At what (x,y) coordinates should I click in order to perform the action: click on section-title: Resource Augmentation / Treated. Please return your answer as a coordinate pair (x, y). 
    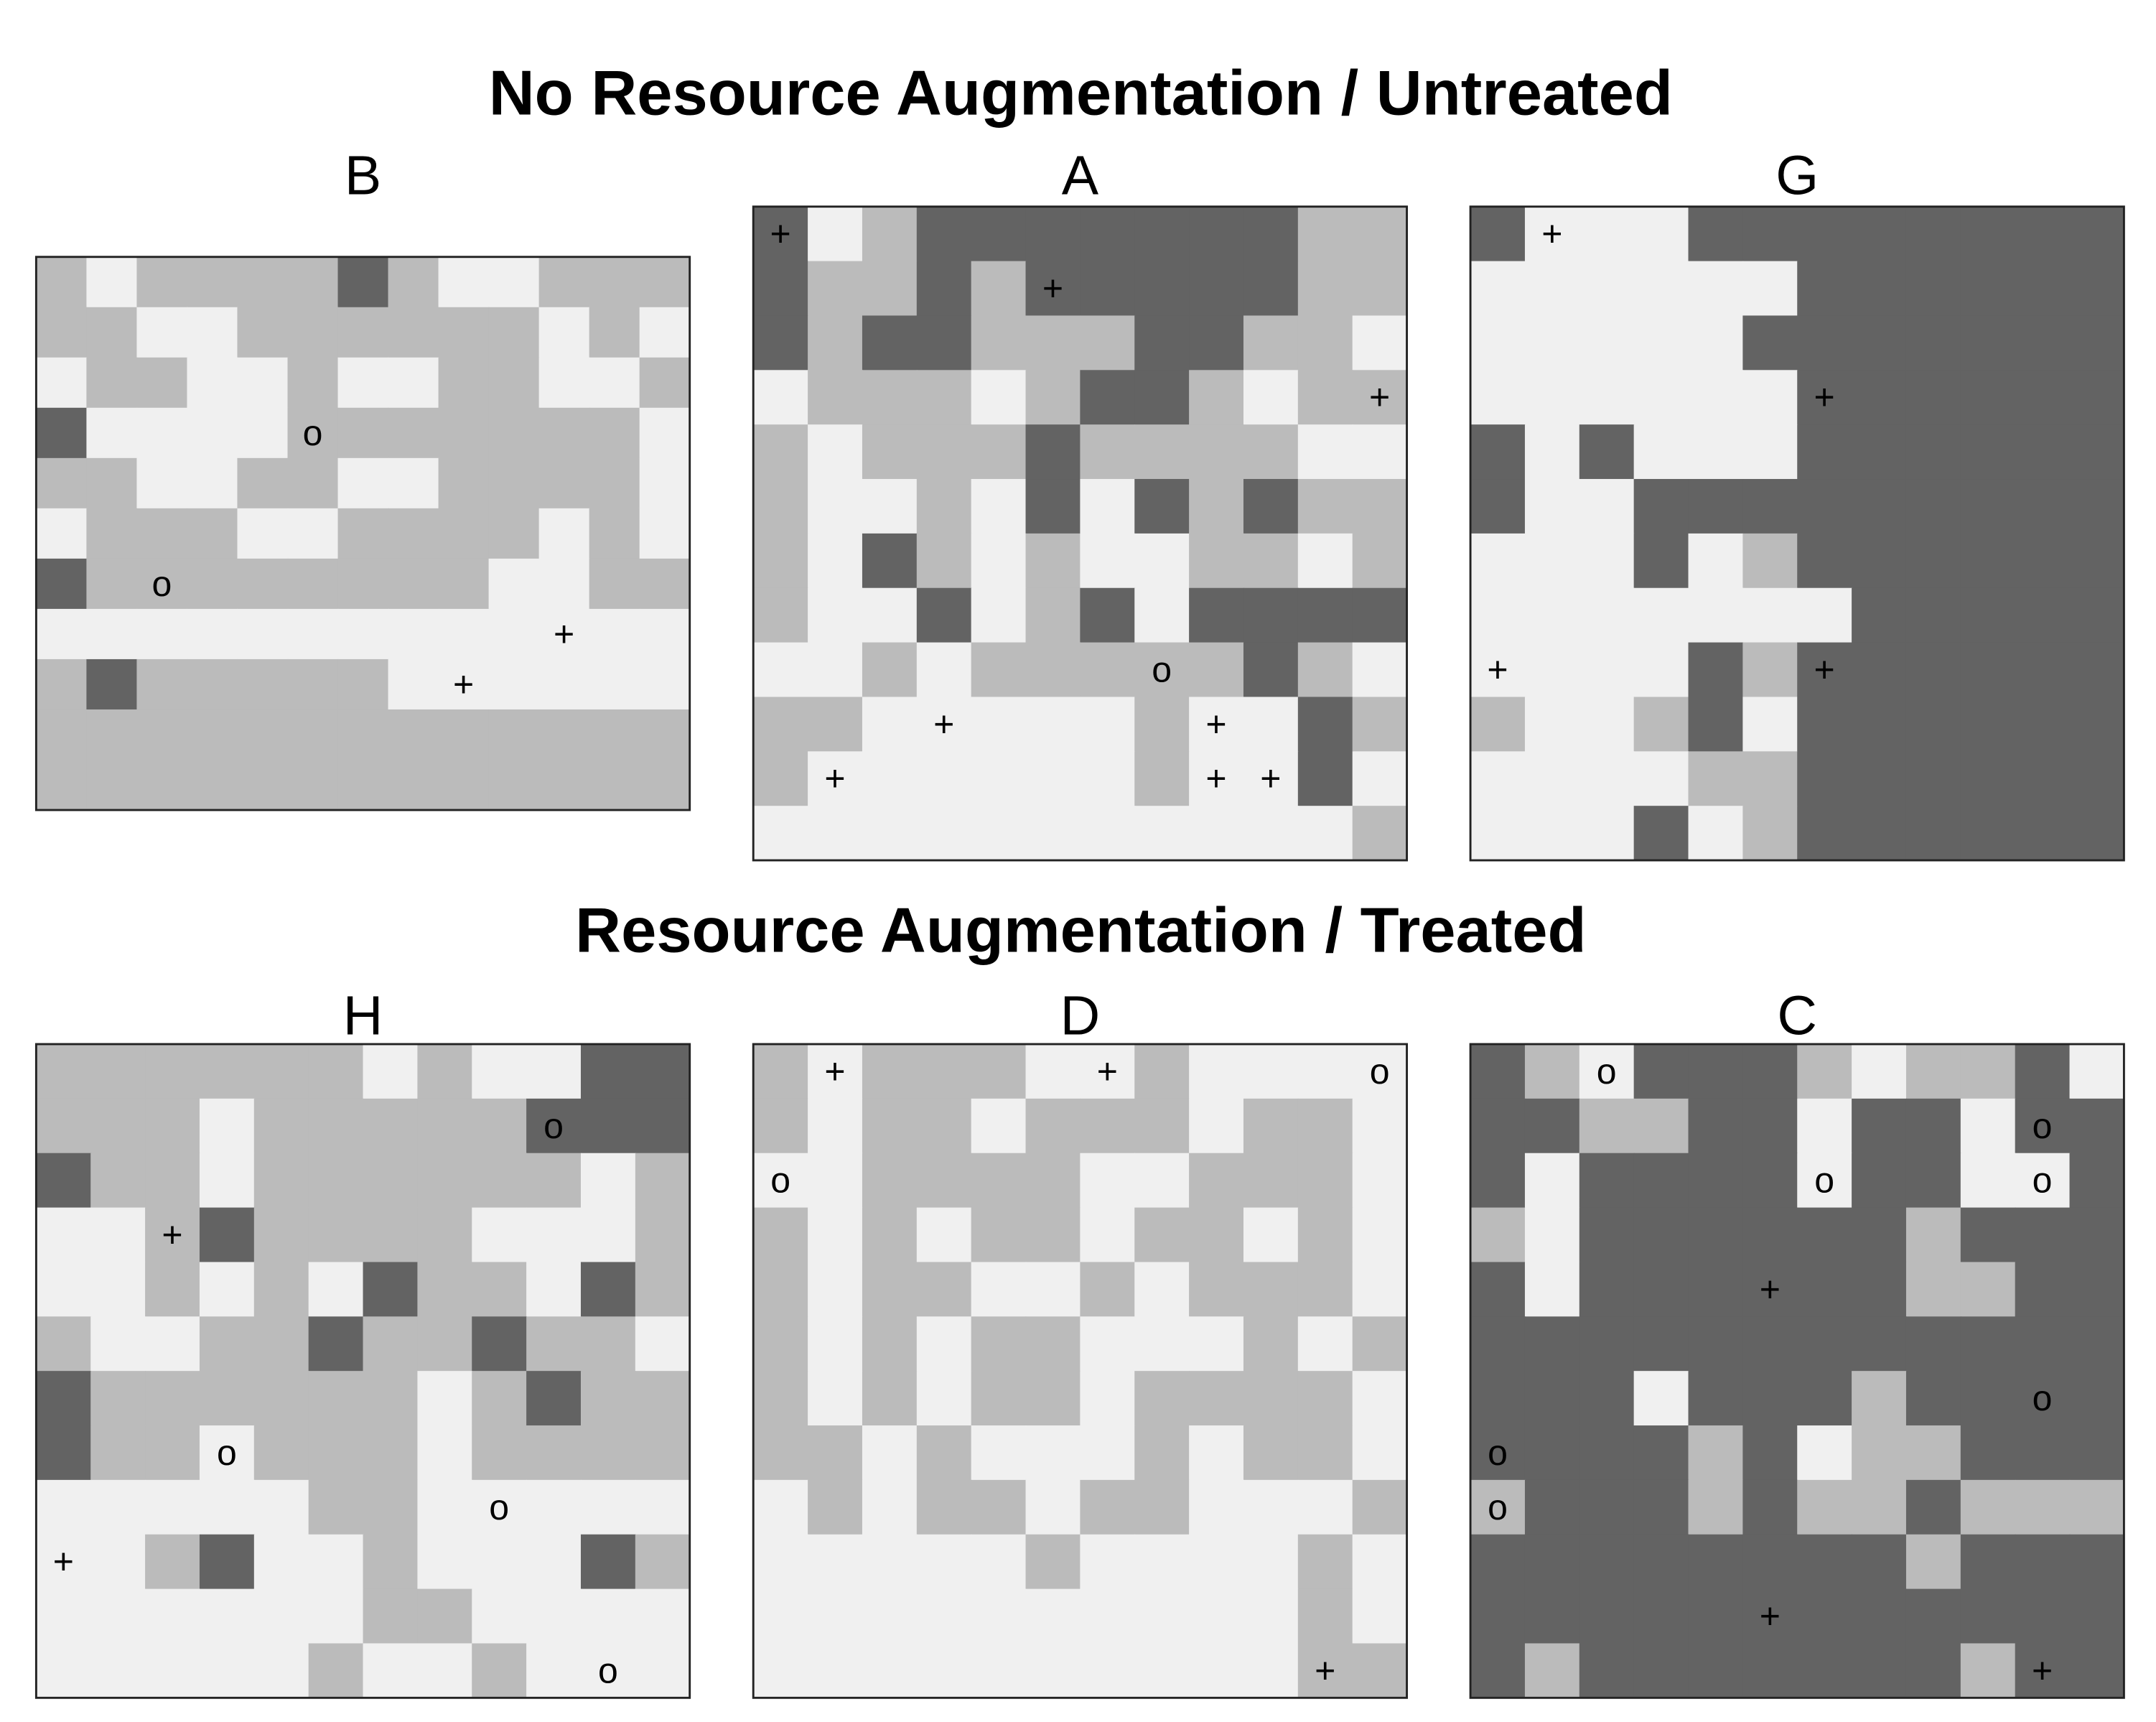
    Looking at the image, I should click on (1080, 930).